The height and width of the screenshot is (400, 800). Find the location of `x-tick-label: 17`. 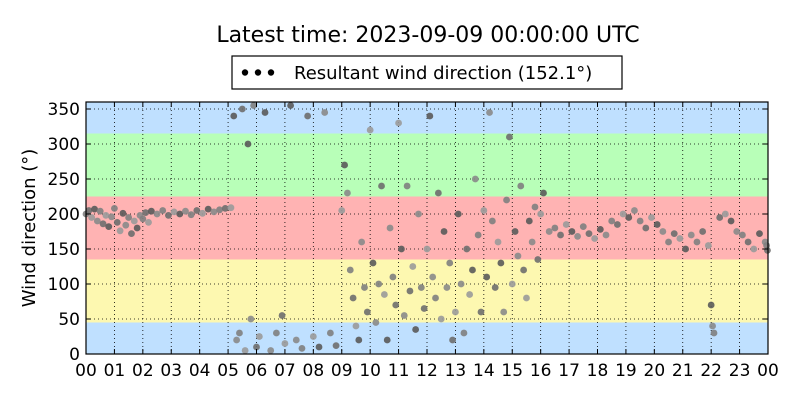

x-tick-label: 17 is located at coordinates (569, 371).